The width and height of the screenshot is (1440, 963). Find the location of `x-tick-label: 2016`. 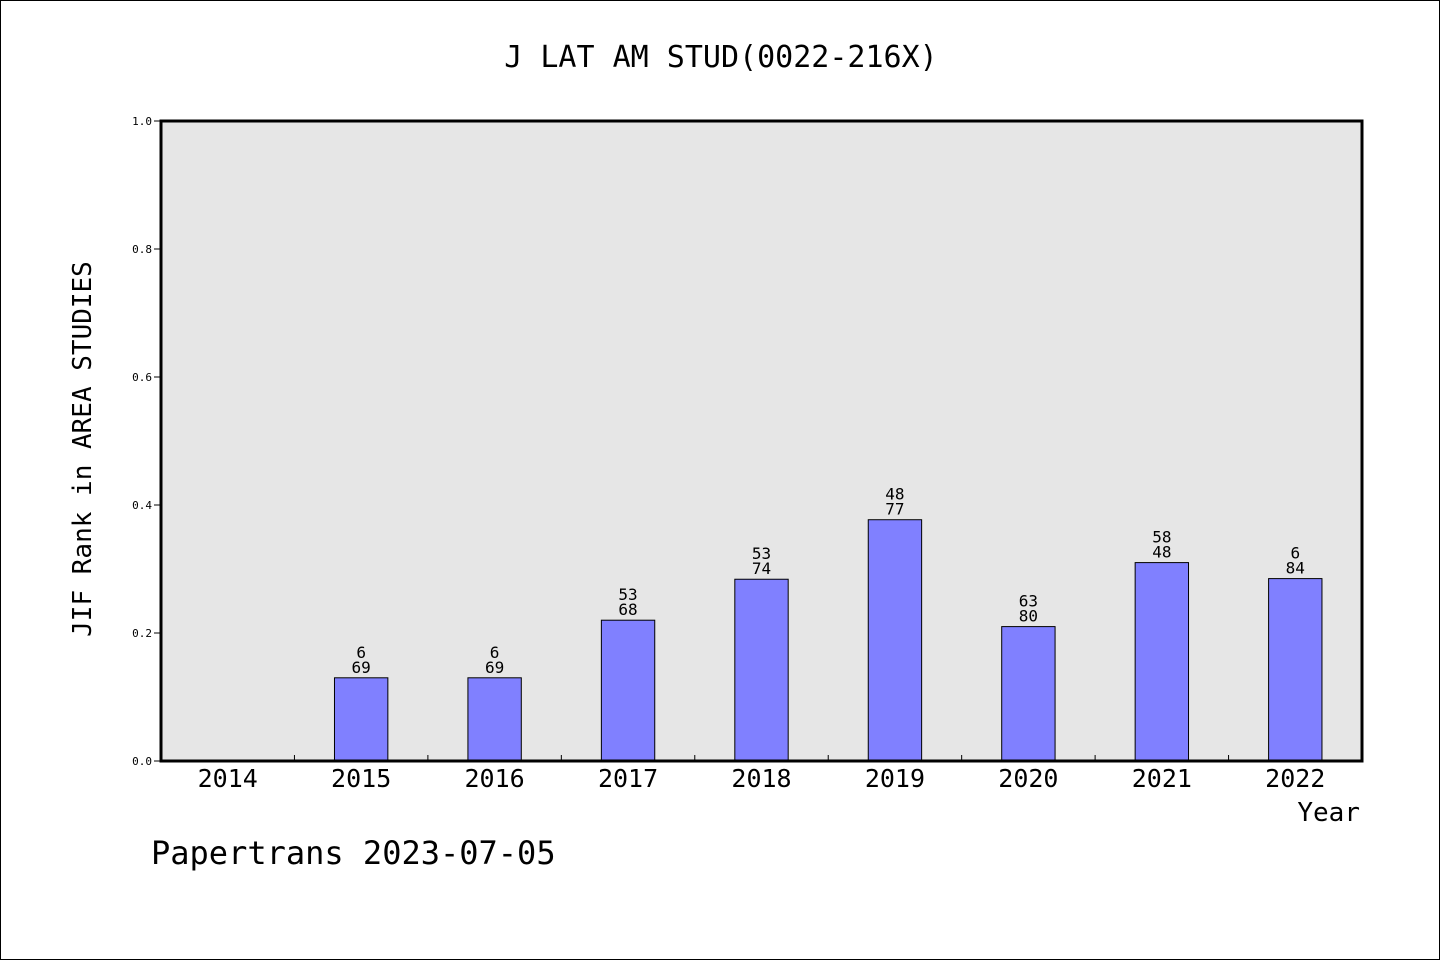

x-tick-label: 2016 is located at coordinates (495, 778).